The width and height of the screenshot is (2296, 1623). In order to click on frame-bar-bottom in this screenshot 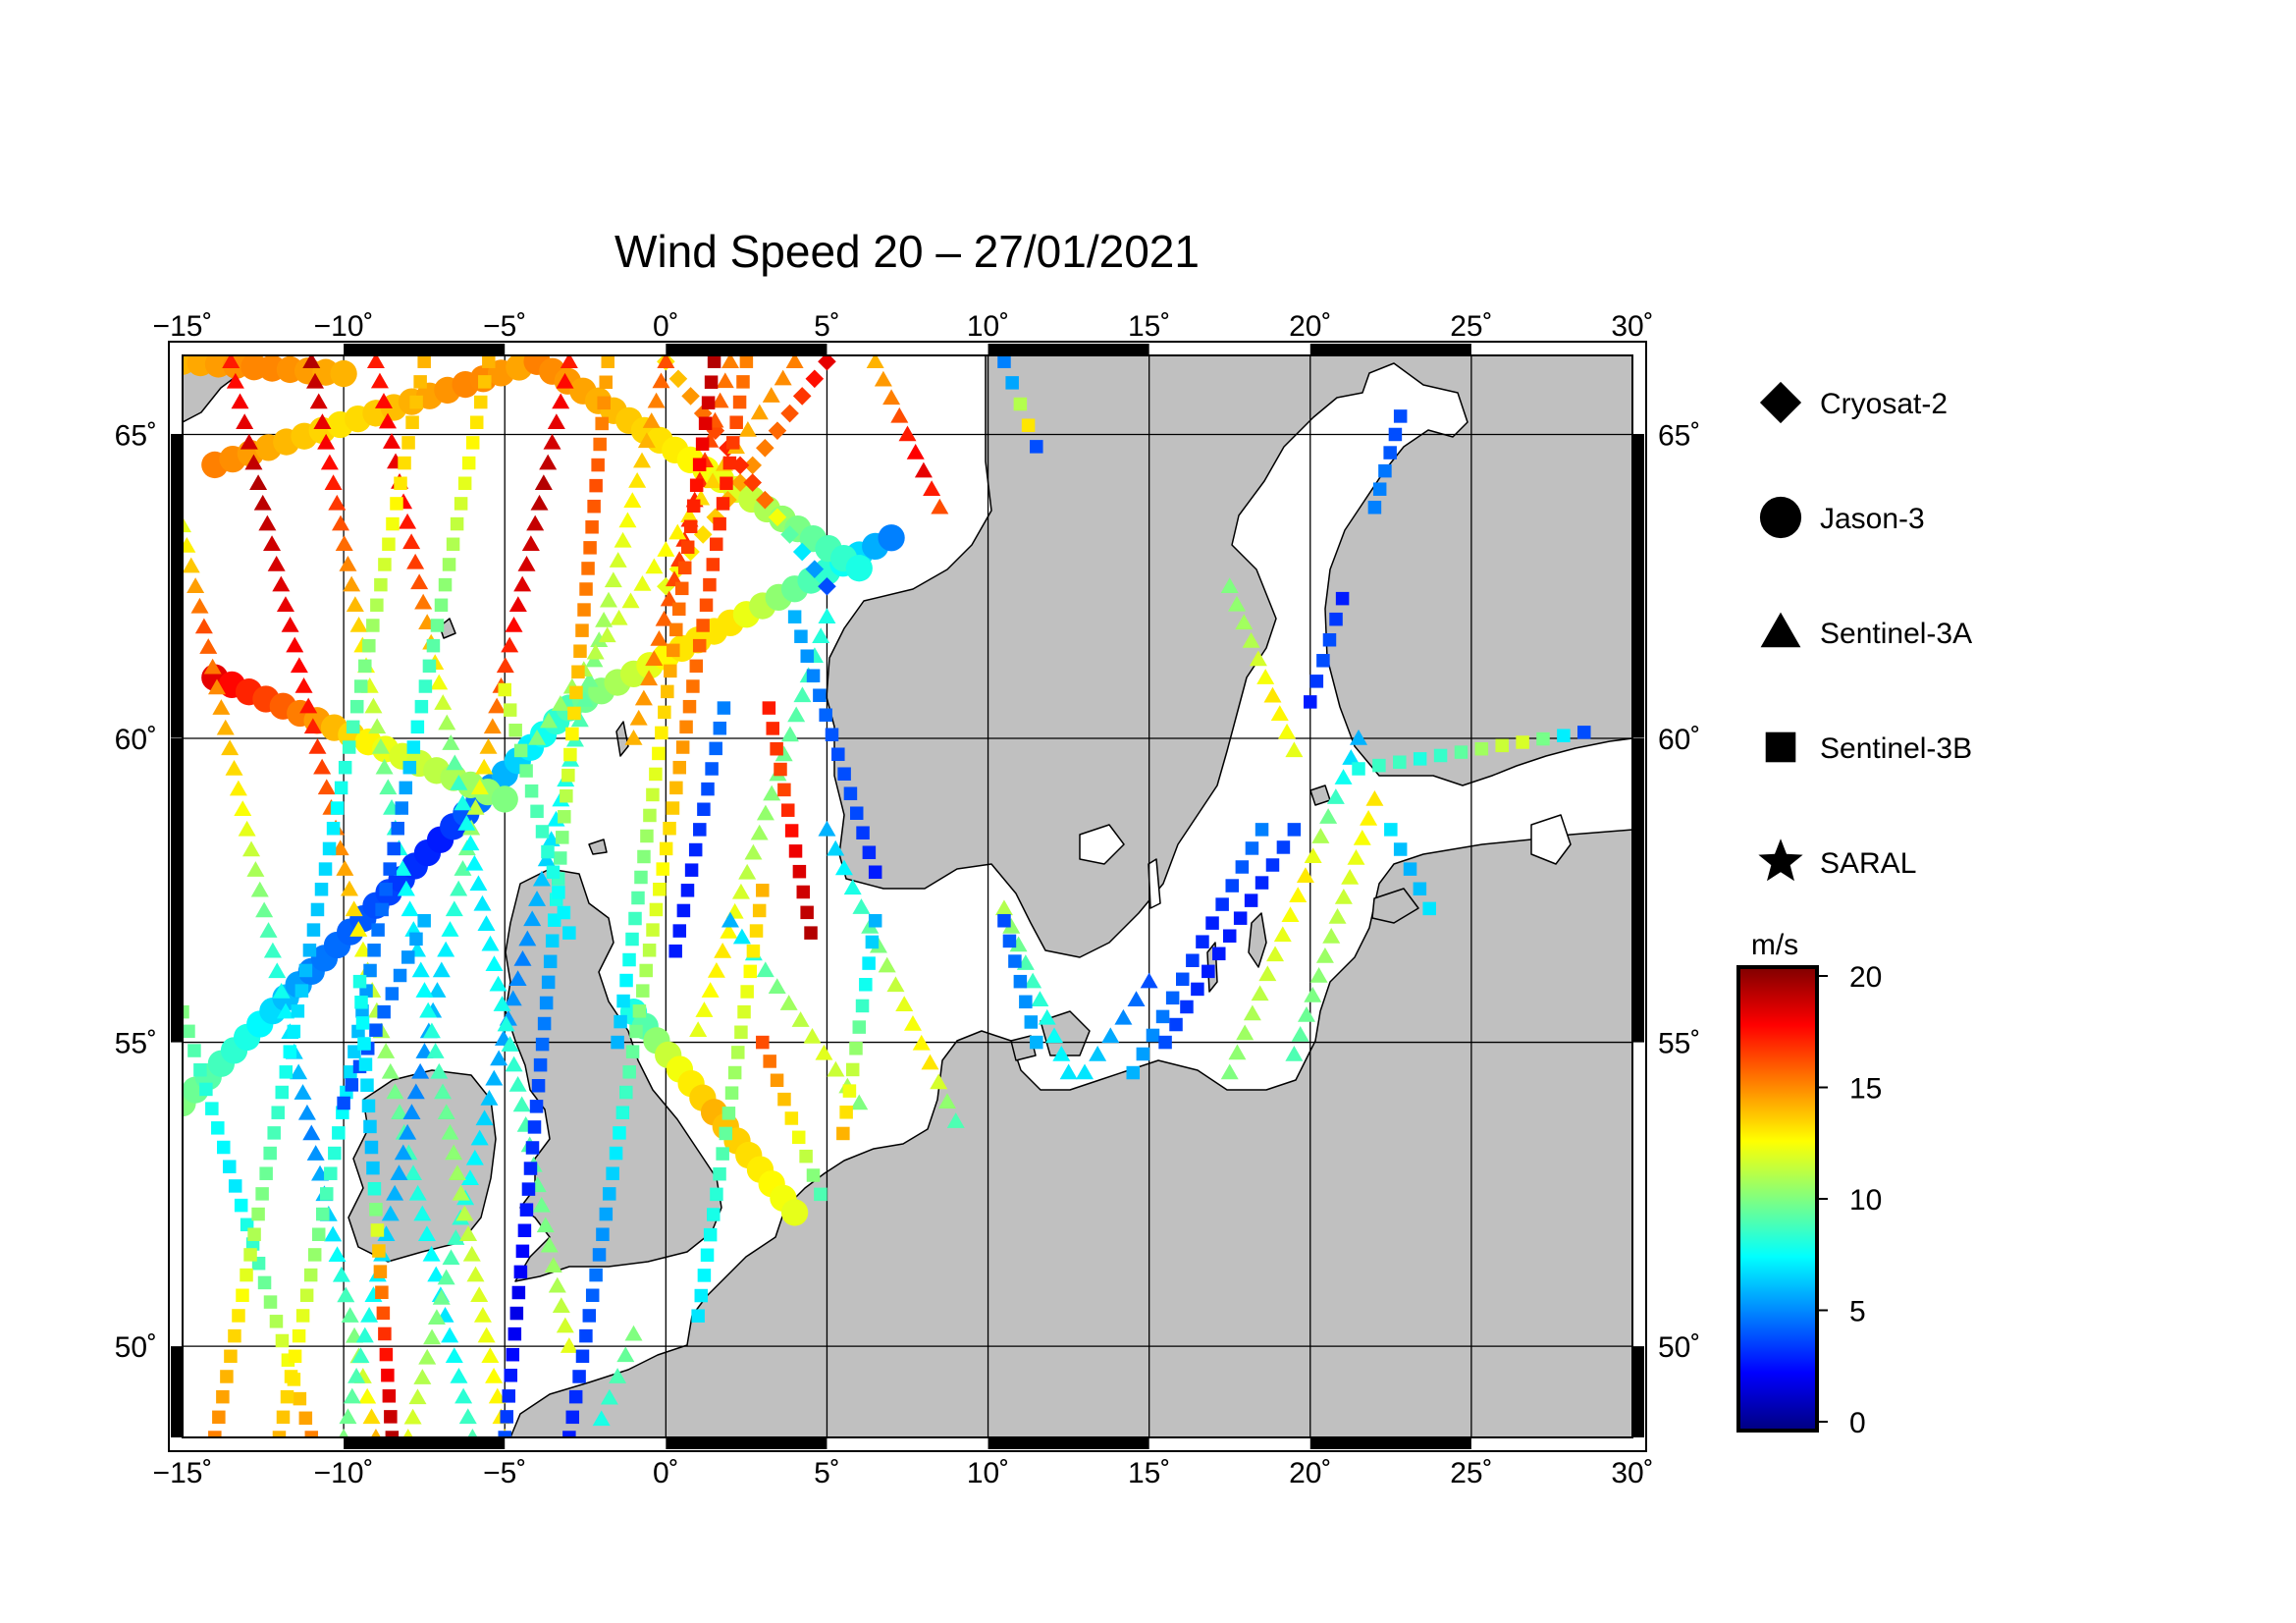, I will do `click(1390, 1444)`.